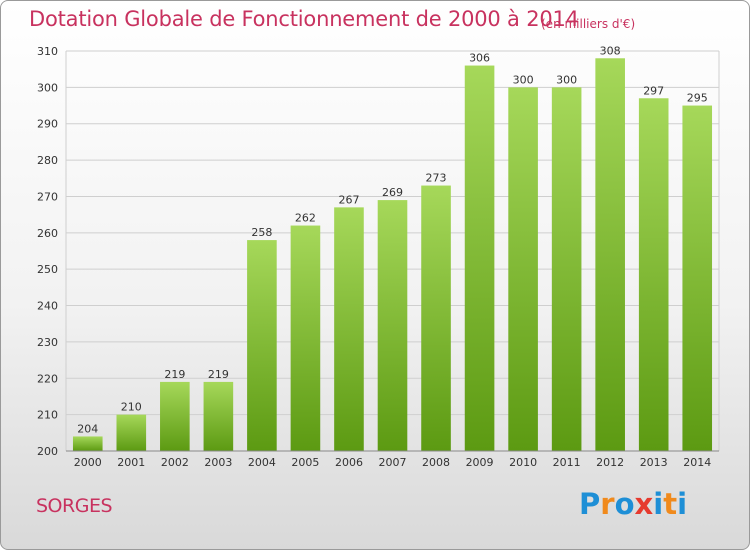  Describe the element at coordinates (479, 58) in the screenshot. I see `data-label-2009: 306` at that location.